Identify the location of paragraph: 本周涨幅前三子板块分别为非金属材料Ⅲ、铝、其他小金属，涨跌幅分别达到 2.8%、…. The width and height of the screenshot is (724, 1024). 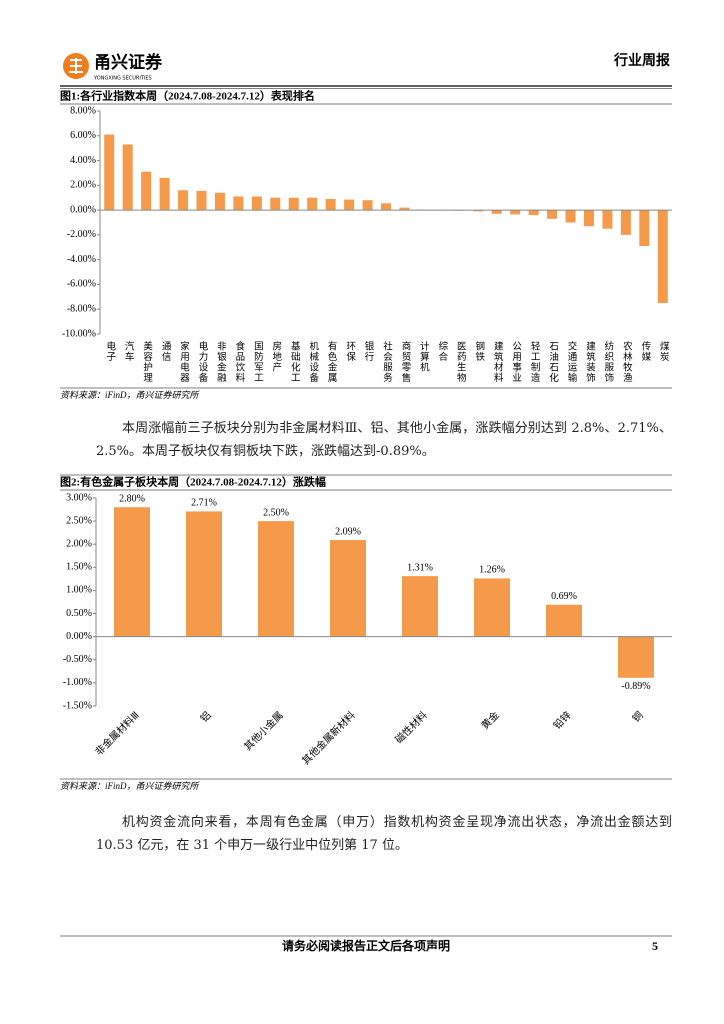
(384, 440).